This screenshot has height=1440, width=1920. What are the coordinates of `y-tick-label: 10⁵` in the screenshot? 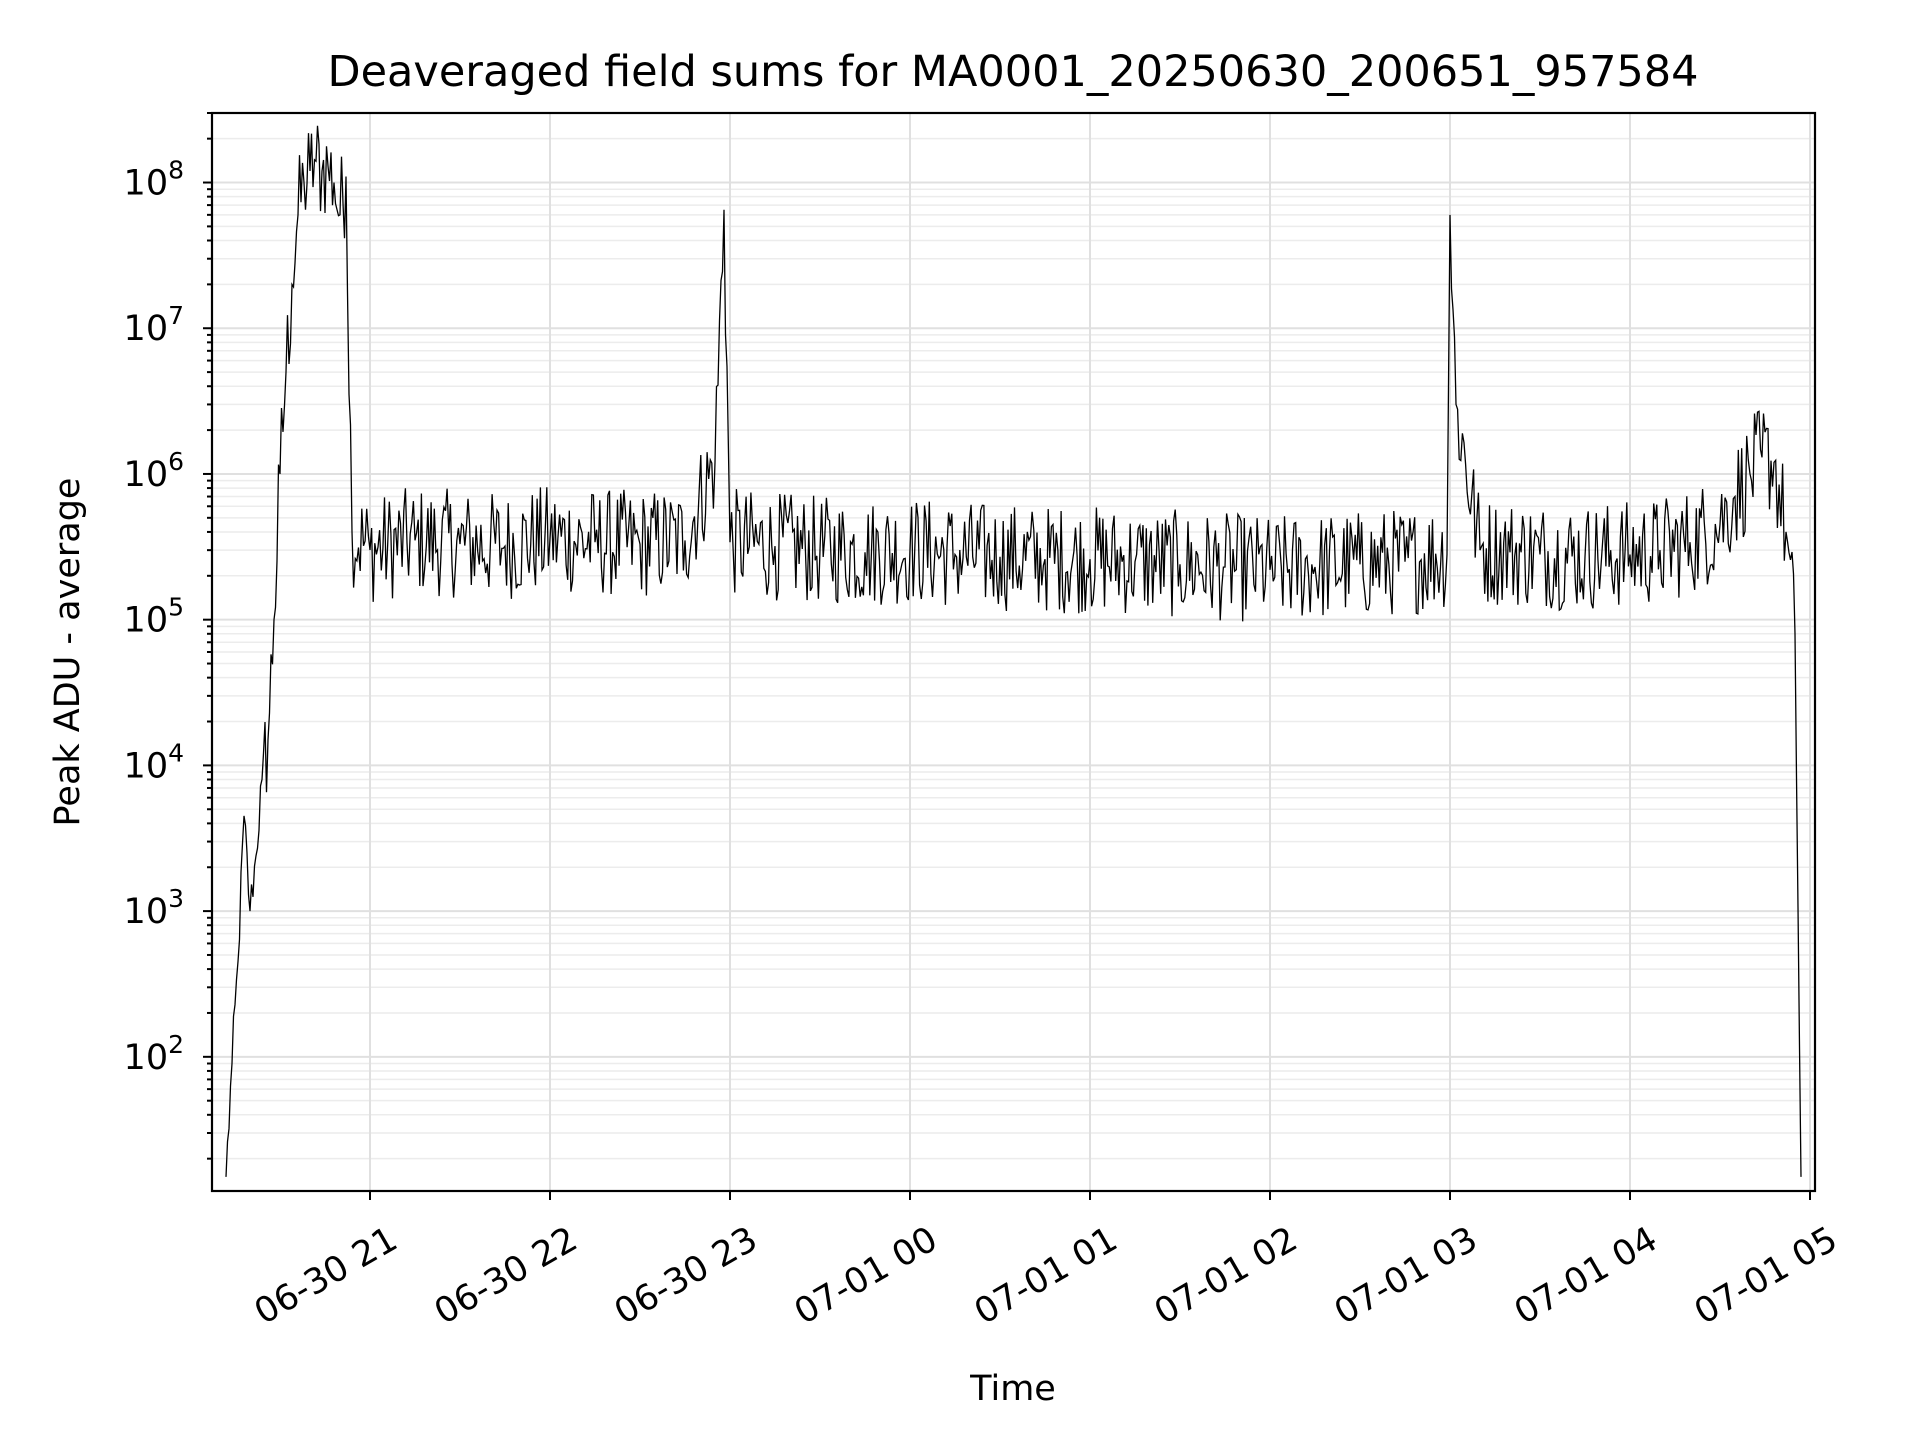 It's located at (154, 617).